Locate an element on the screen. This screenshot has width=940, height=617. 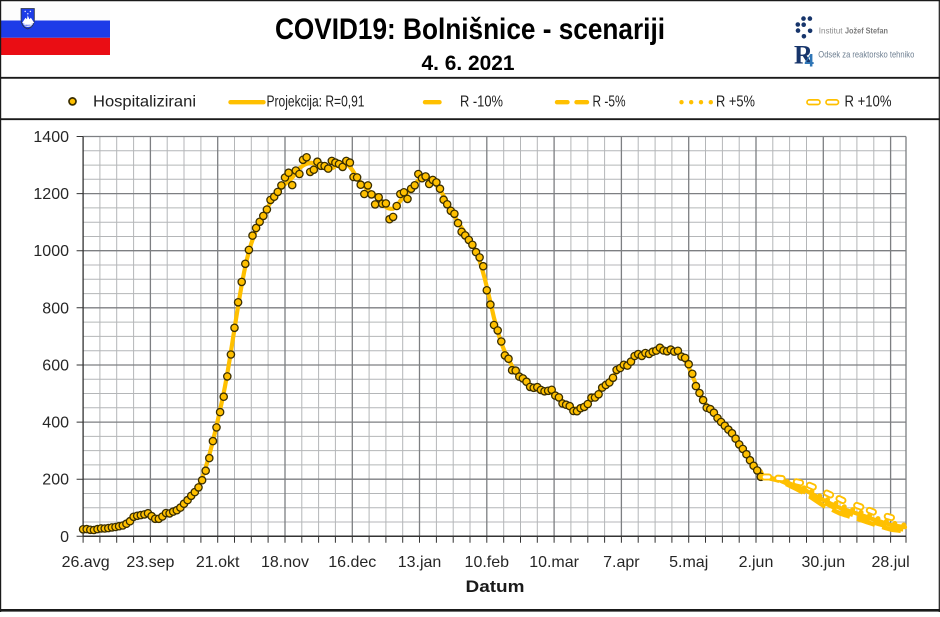
svg-text: Datum is located at coordinates (495, 587).